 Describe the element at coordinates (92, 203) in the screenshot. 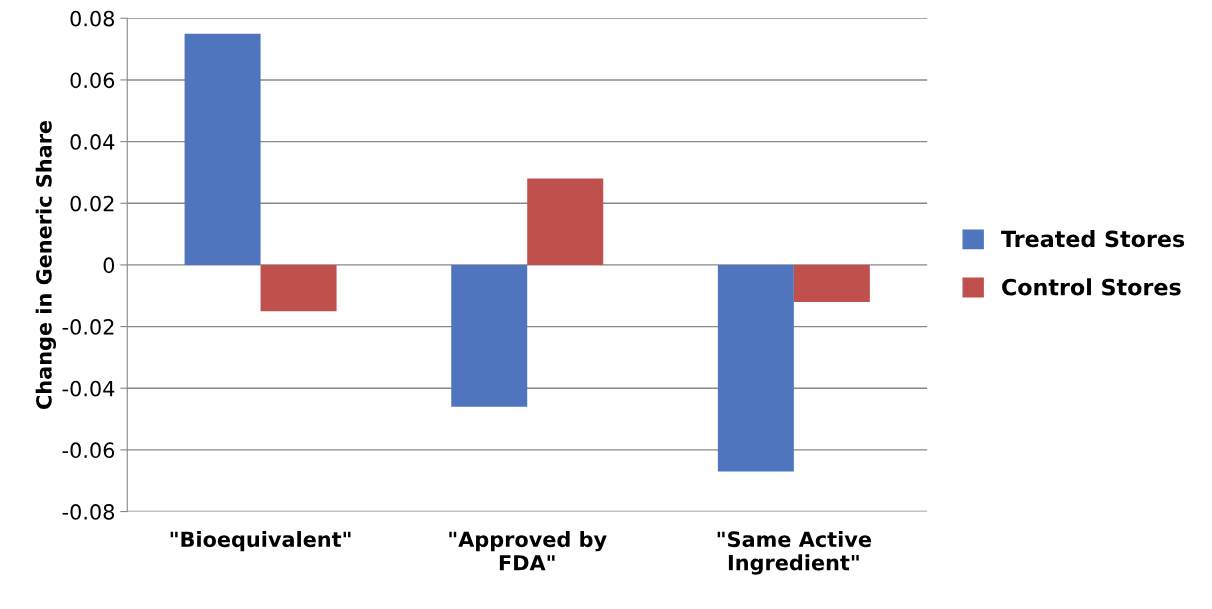

I see `y-tick-label: 0.02` at that location.